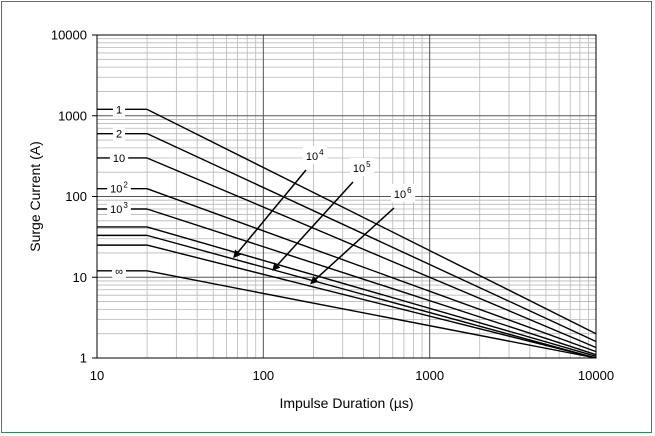 The width and height of the screenshot is (655, 436). I want to click on y-tick-label: 100, so click(76, 196).